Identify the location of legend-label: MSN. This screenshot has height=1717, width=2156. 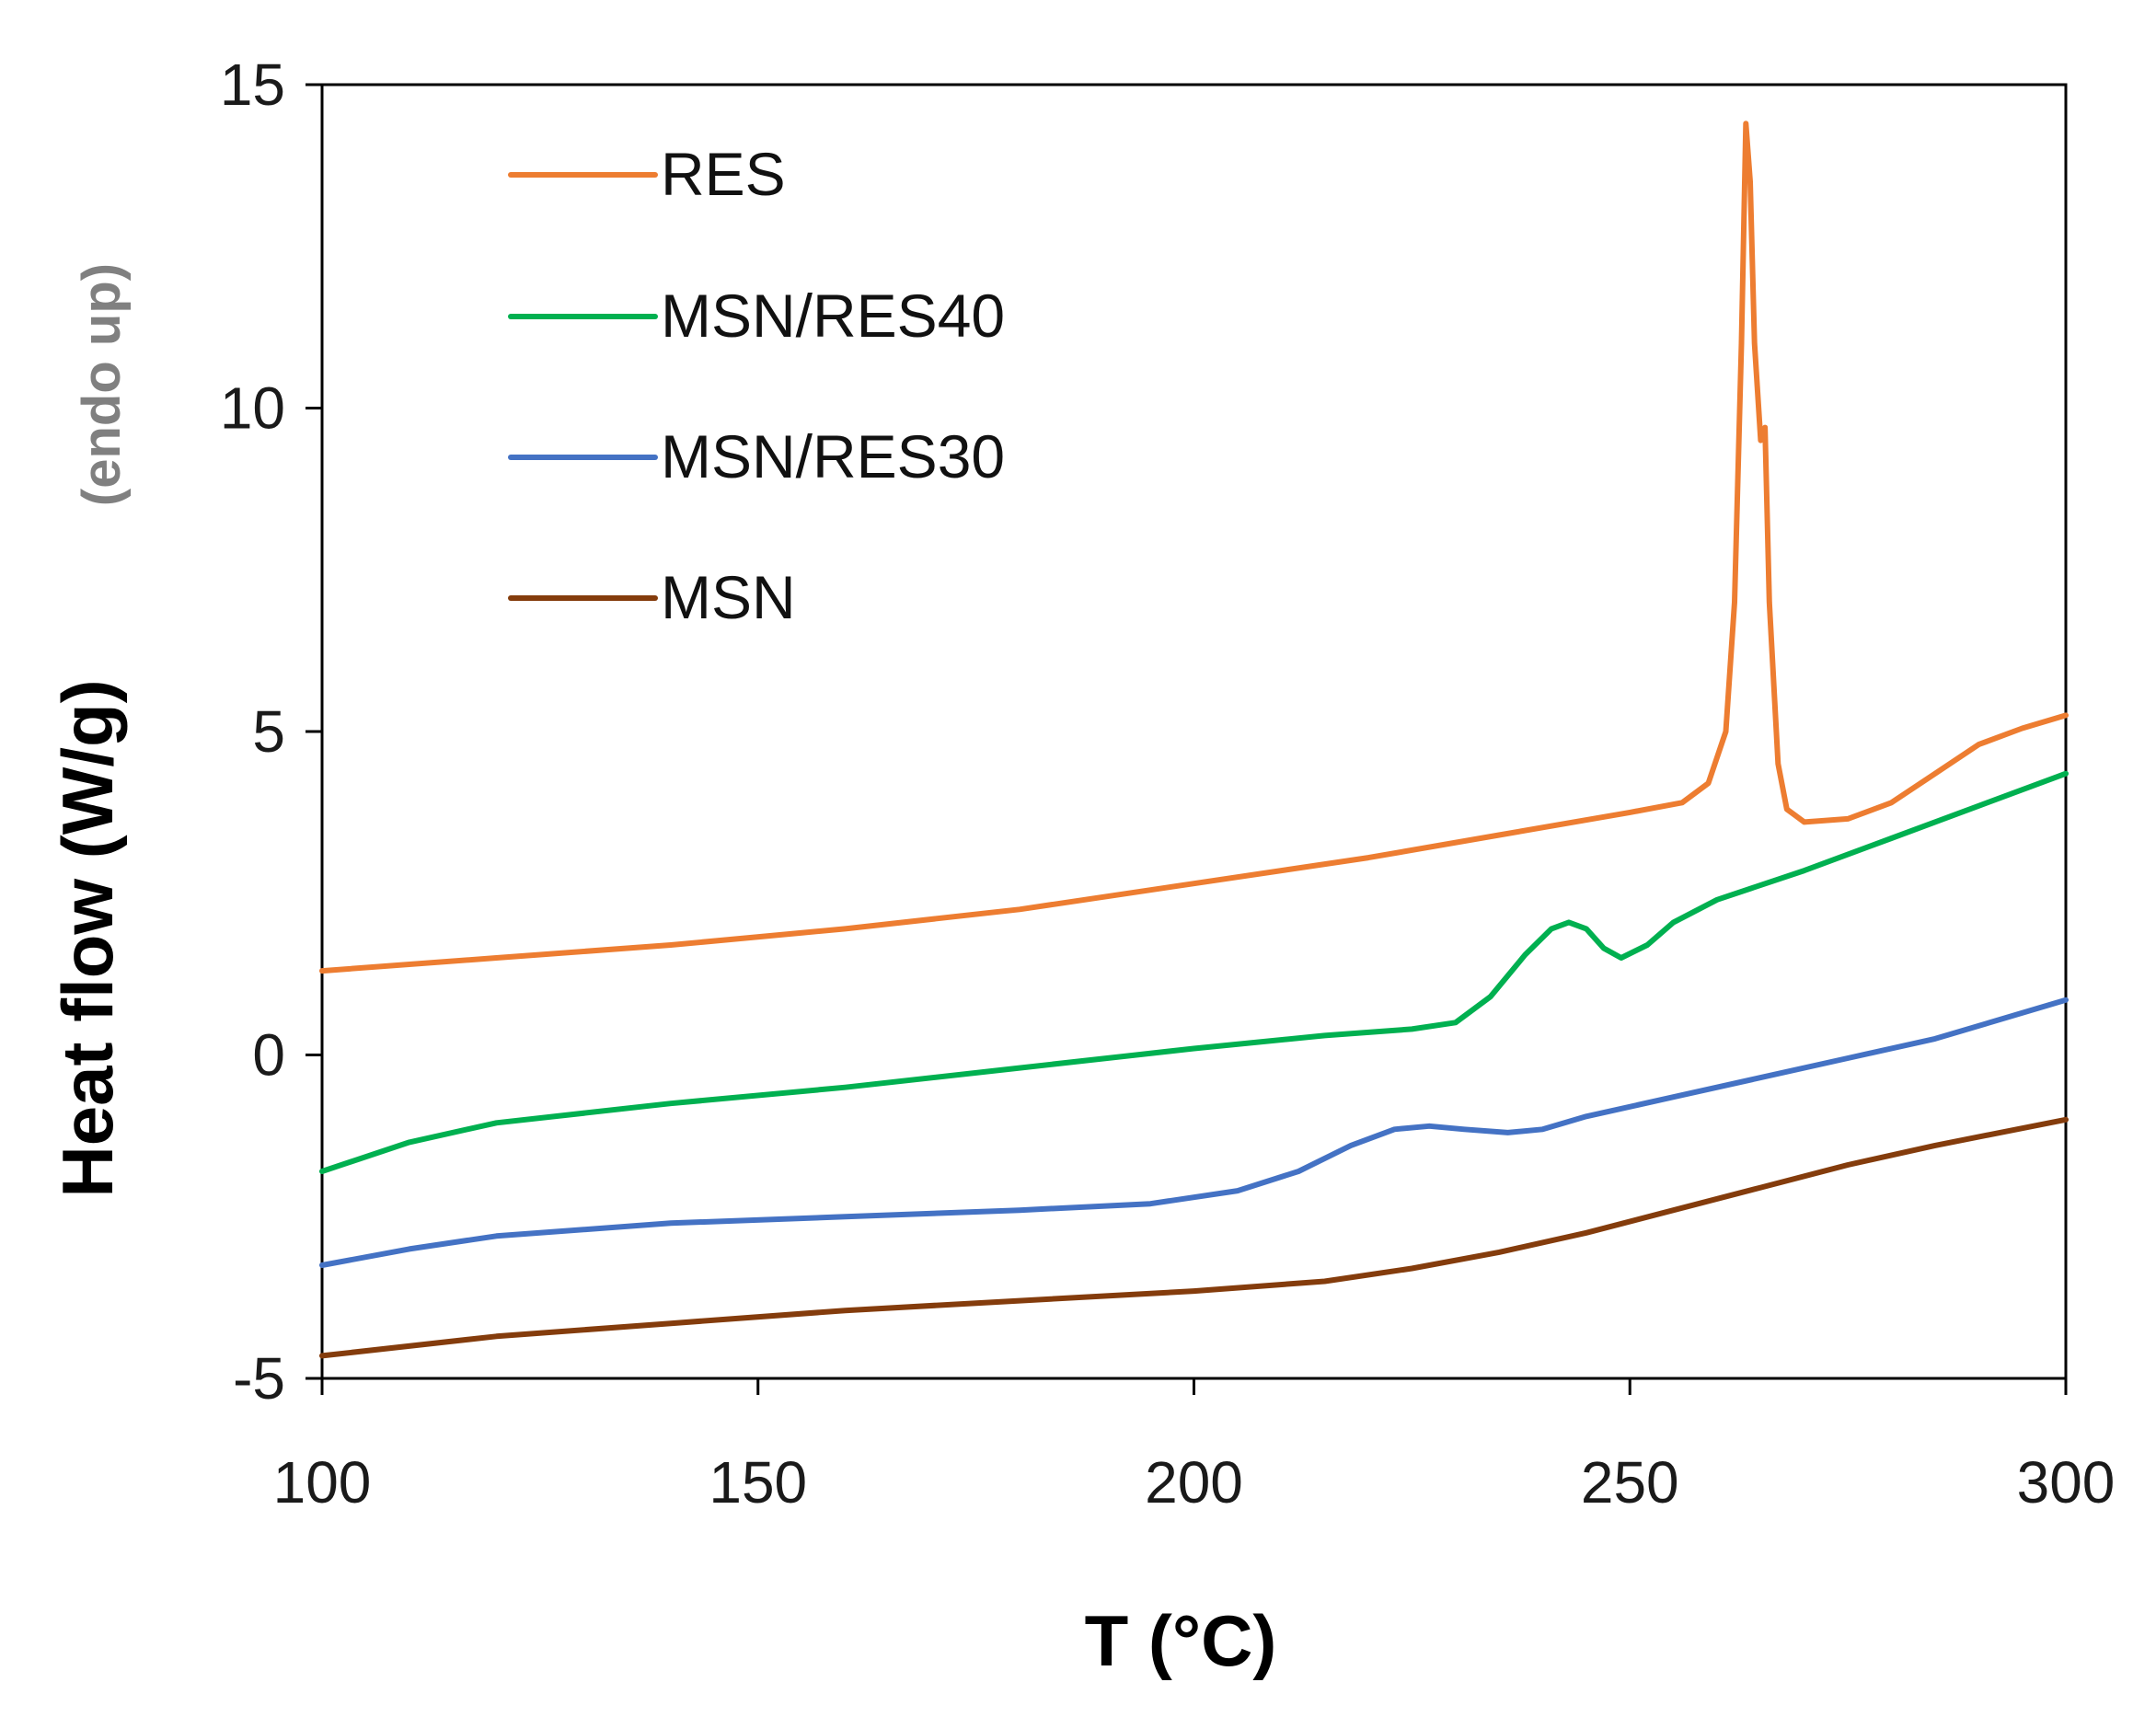
(728, 597).